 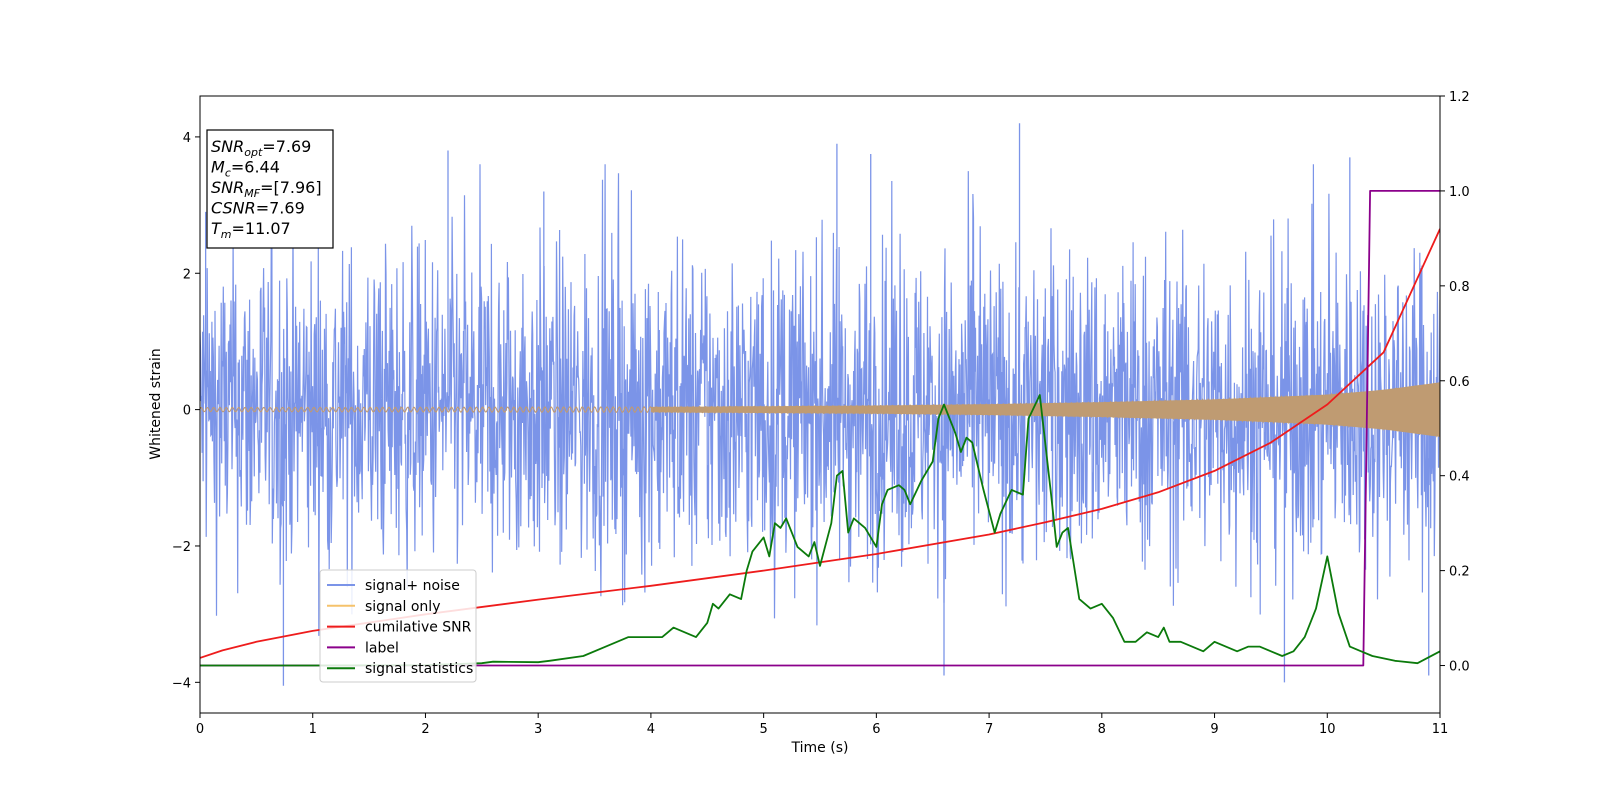 I want to click on y-left-tick-label: 2, so click(x=187, y=274).